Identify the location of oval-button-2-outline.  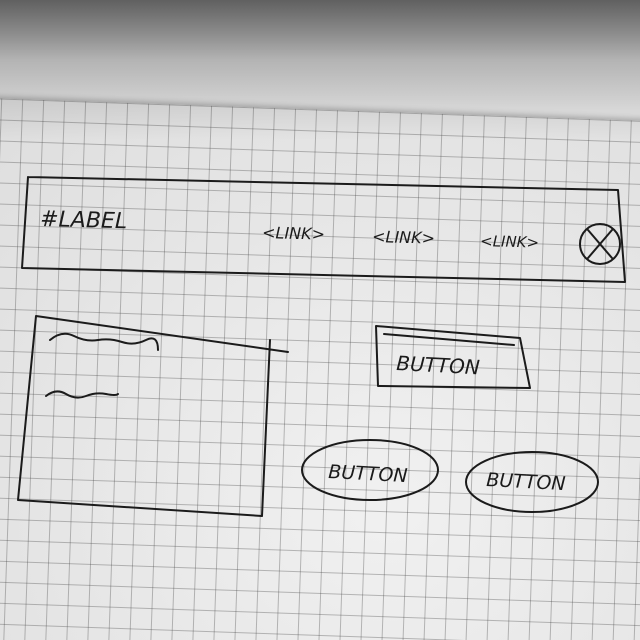
(532, 482).